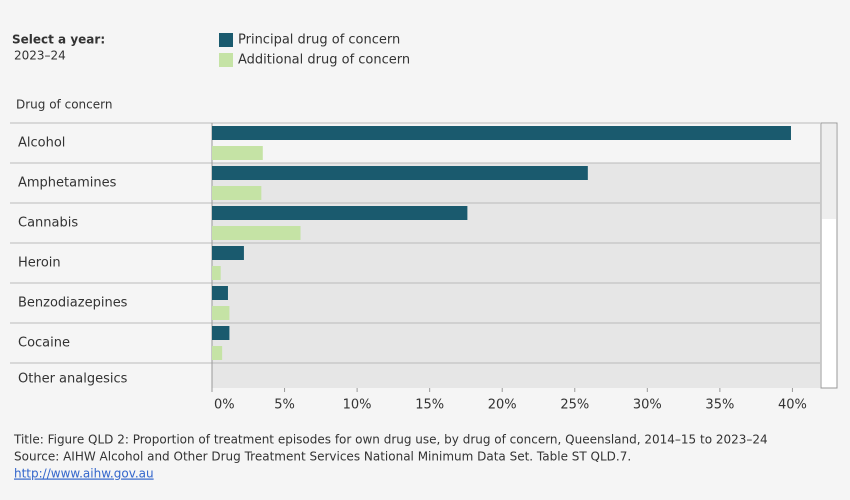 The height and width of the screenshot is (500, 850). Describe the element at coordinates (73, 303) in the screenshot. I see `category-label: Benzodiazepines` at that location.